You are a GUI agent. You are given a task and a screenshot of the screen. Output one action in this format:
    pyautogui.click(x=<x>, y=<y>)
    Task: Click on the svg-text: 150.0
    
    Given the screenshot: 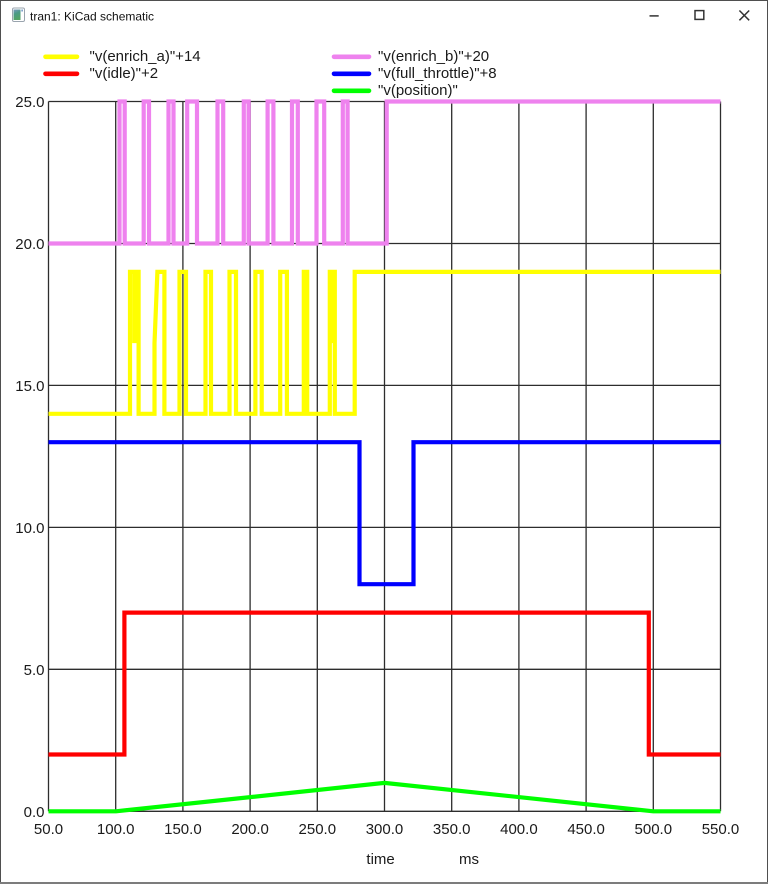 What is the action you would take?
    pyautogui.click(x=183, y=829)
    